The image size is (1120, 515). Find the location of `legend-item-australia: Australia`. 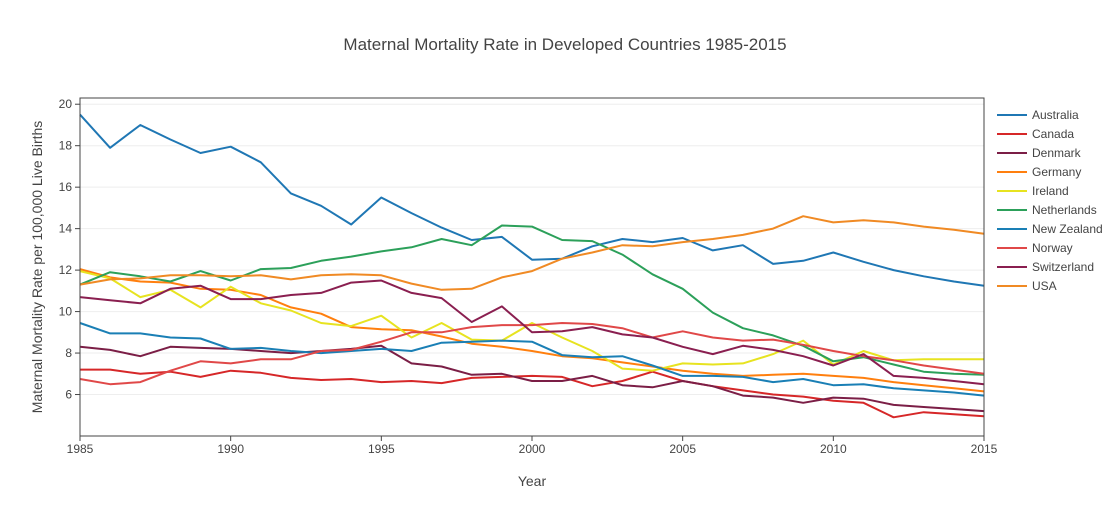

legend-item-australia: Australia is located at coordinates (1038, 115).